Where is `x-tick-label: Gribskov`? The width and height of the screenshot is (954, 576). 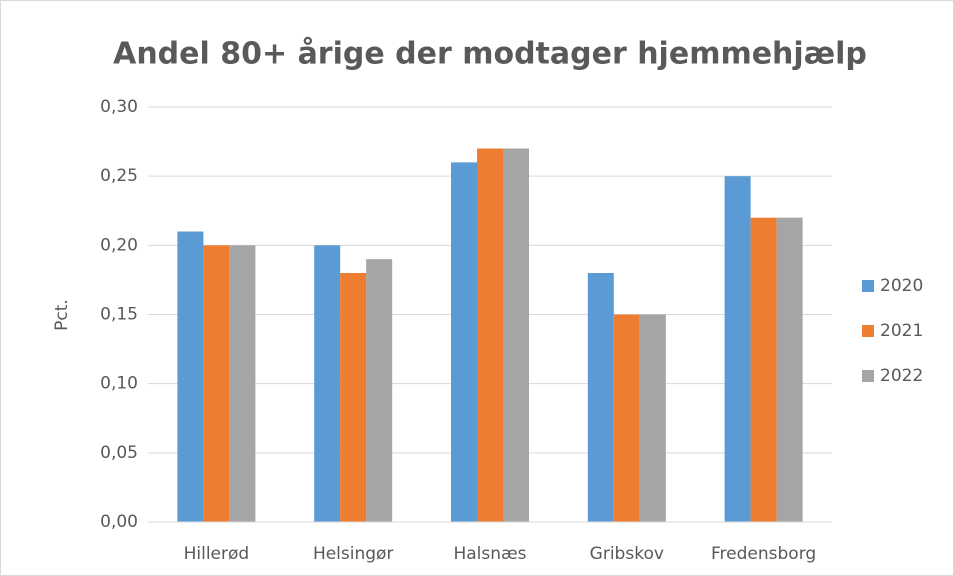
x-tick-label: Gribskov is located at coordinates (627, 554).